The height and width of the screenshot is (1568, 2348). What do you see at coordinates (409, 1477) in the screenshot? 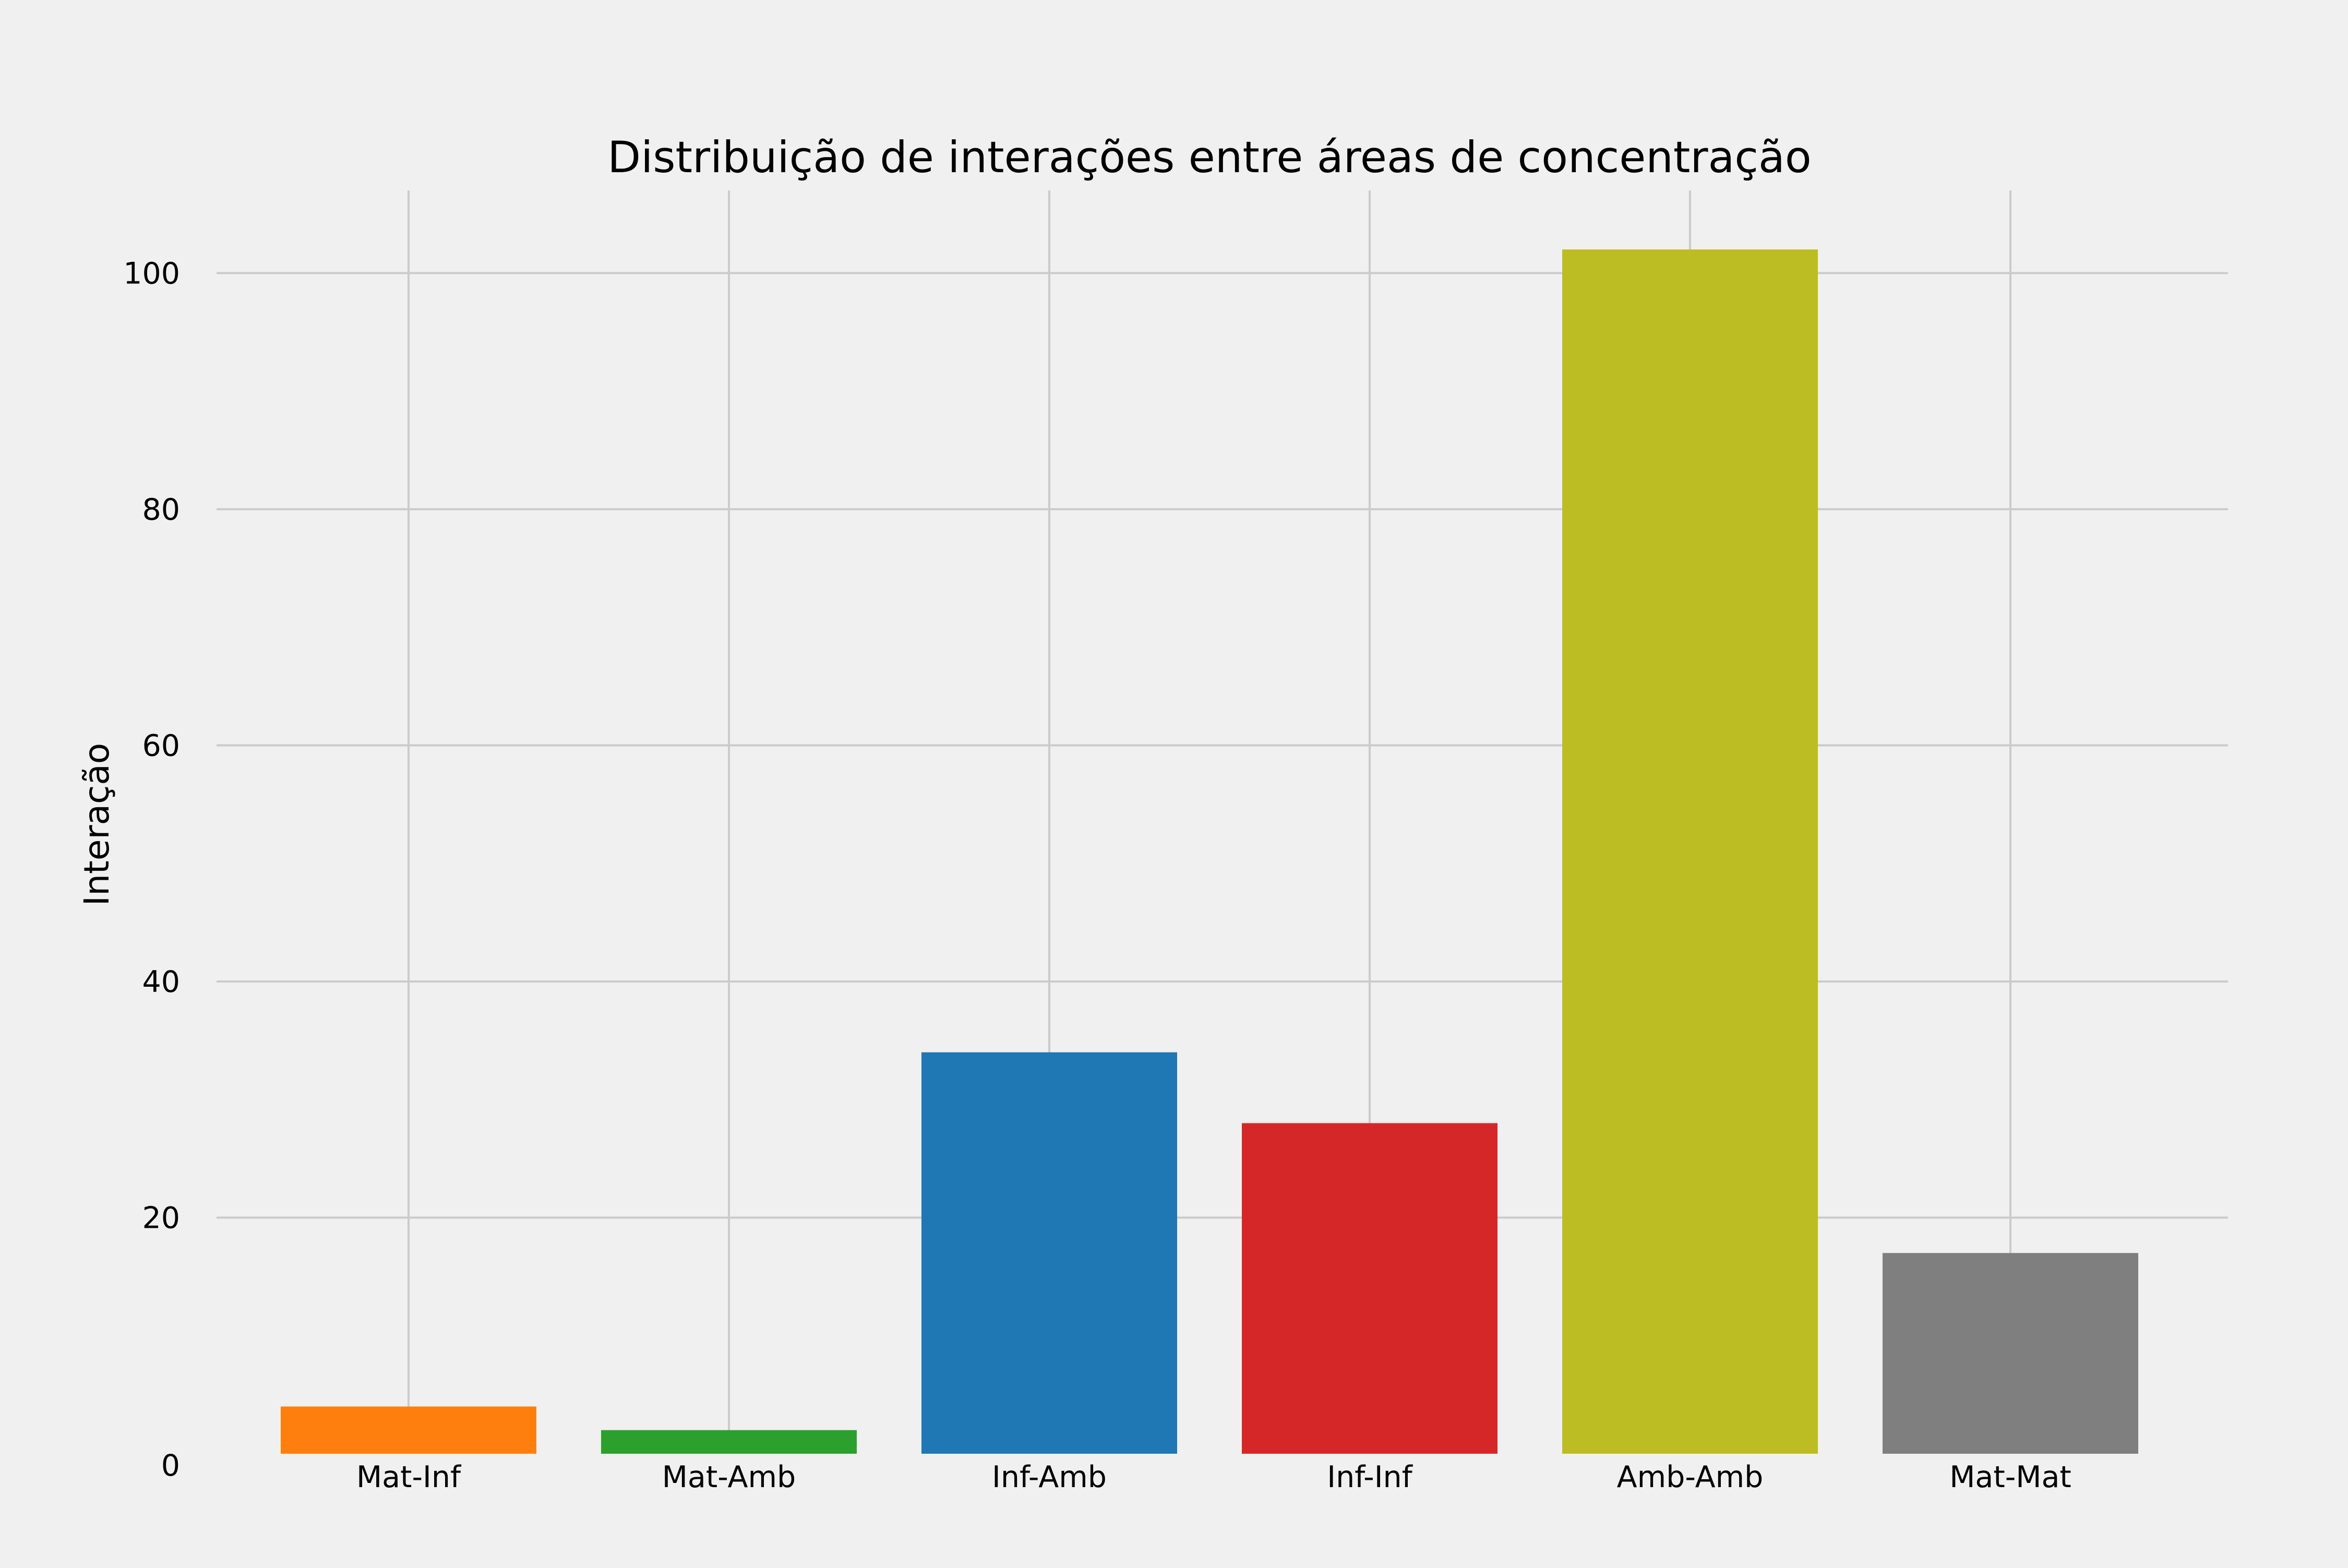
I see `x-tick-label: Mat-Inf` at bounding box center [409, 1477].